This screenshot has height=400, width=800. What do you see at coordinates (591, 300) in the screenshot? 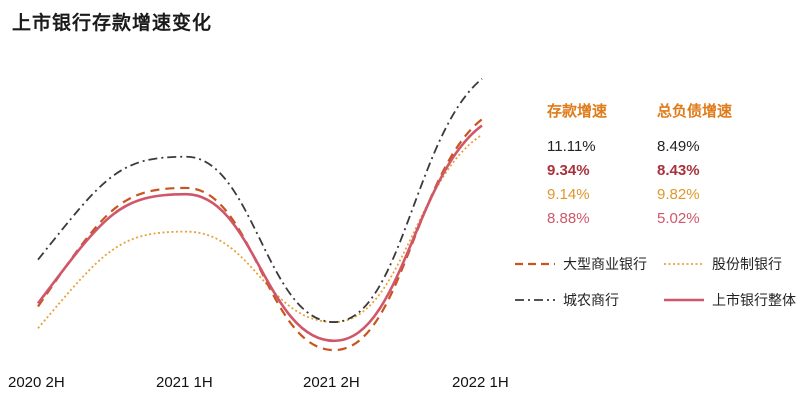
I see `legend-label: 城农商行` at bounding box center [591, 300].